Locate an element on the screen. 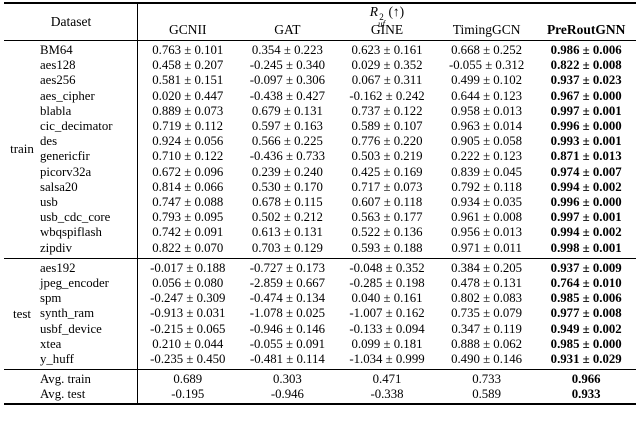  value-cell: -0.097 ± 0.306 is located at coordinates (287, 80).